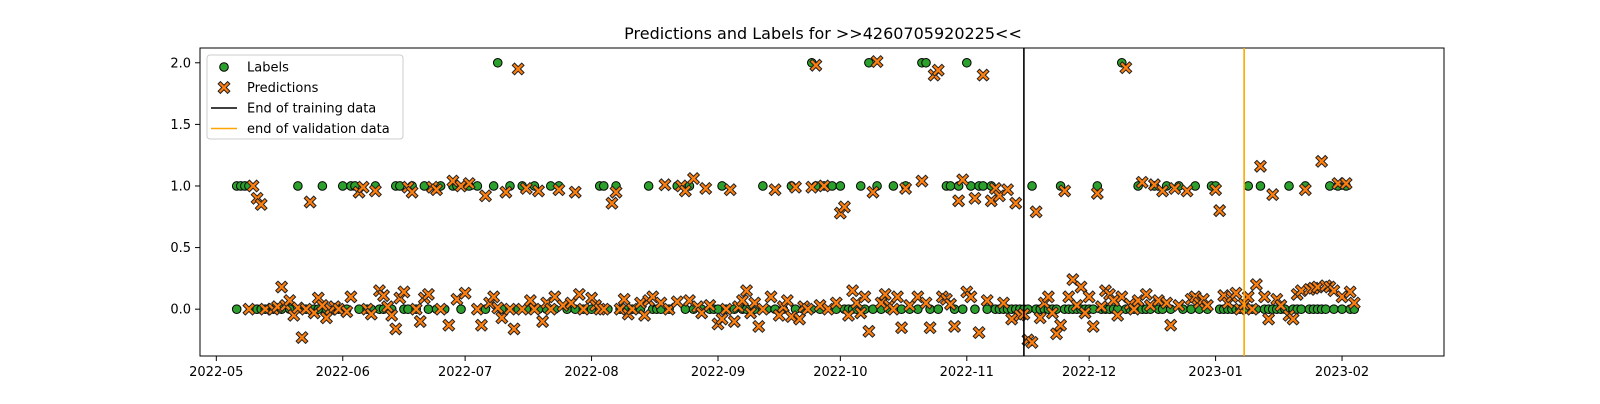  I want to click on x-tick-label: 2022-07, so click(465, 372).